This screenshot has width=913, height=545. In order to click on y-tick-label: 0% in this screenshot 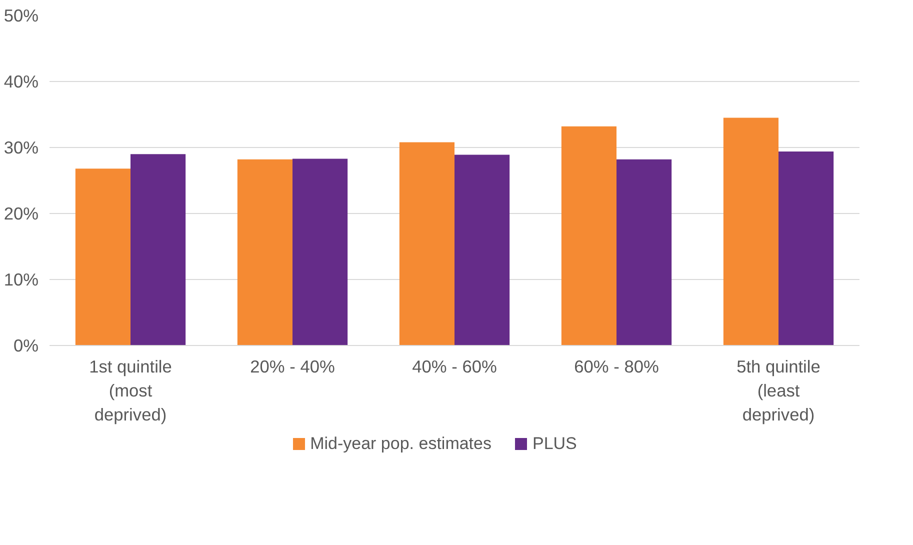, I will do `click(25, 346)`.